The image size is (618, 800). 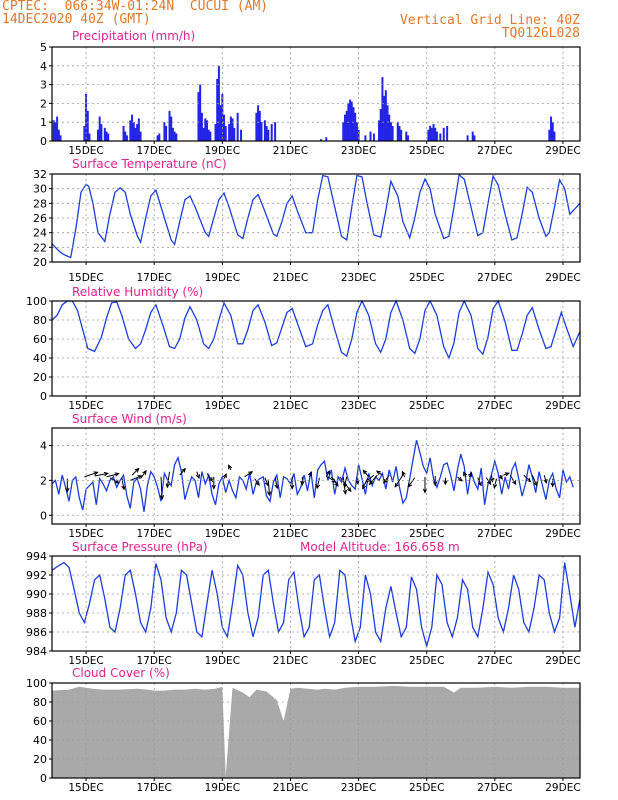 I want to click on x-tick-label-5-1: 17DEC, so click(x=153, y=788).